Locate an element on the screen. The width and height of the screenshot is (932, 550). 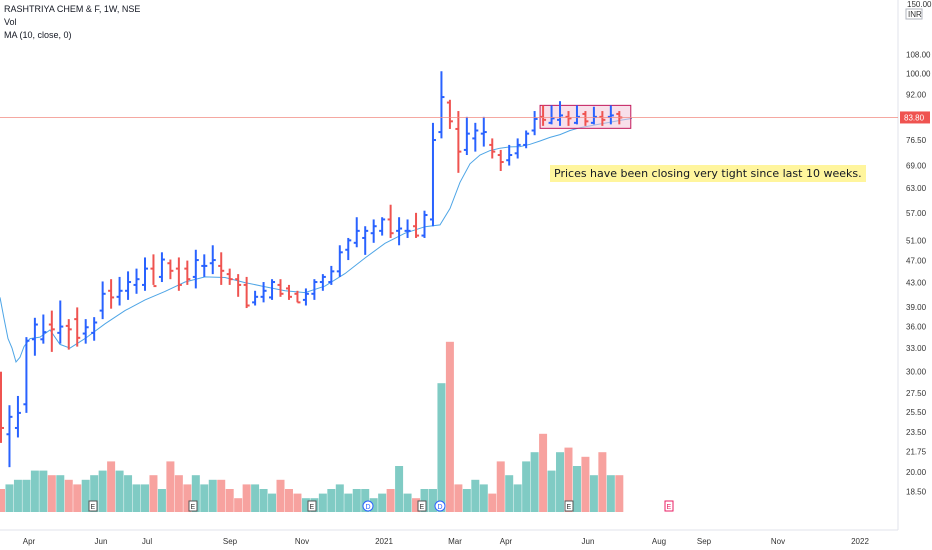
last-price-badge is located at coordinates (915, 117).